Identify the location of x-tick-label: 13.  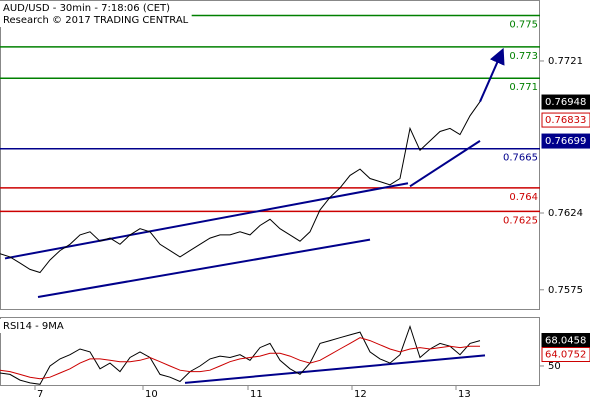
(464, 394).